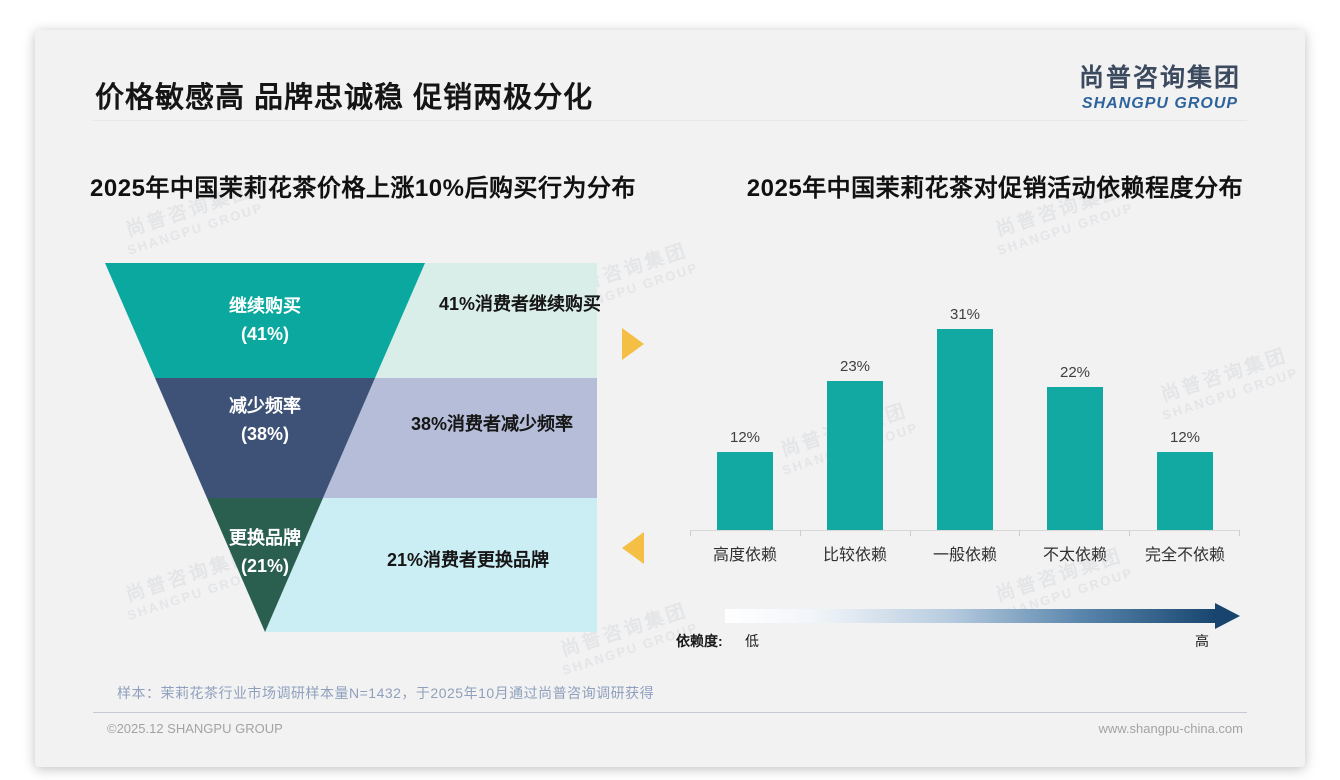  I want to click on bar-chart-plot: 12% 23% 31% 22% 12%, so click(965, 414).